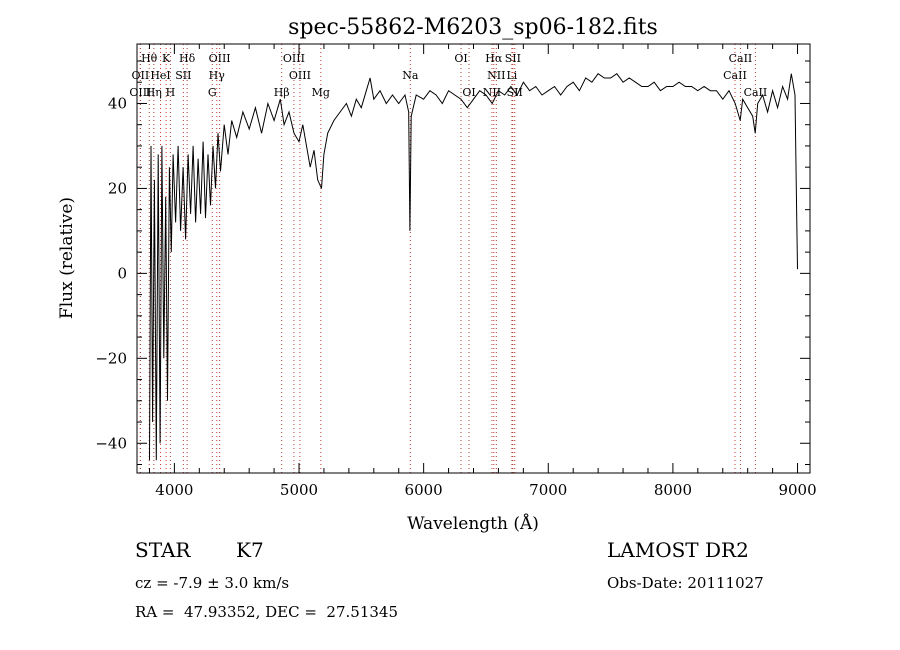  I want to click on x-axis-label: Wavelength (Å), so click(473, 523).